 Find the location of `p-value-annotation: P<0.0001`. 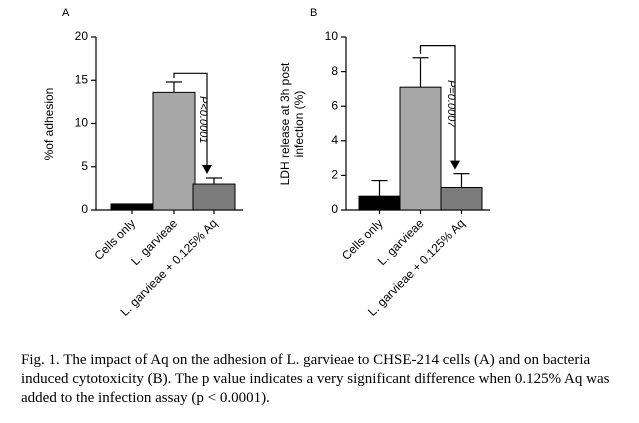

p-value-annotation: P<0.0001 is located at coordinates (203, 119).